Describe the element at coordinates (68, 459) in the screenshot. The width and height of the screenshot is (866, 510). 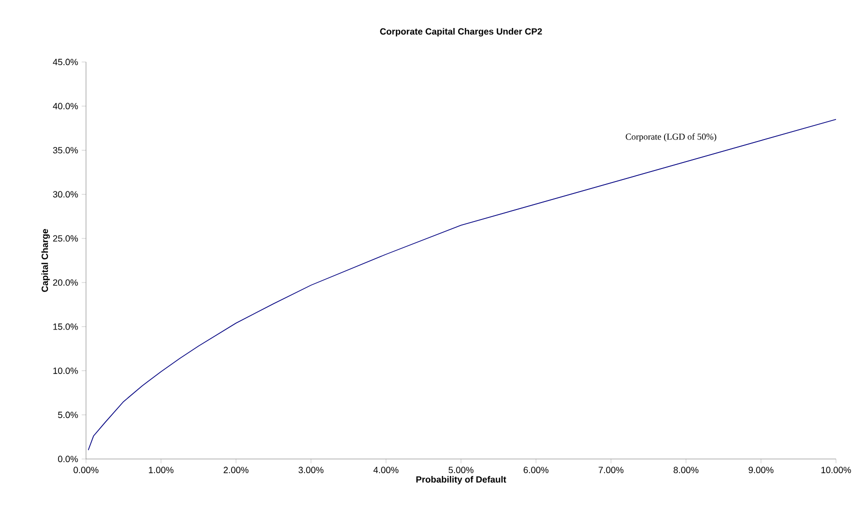
I see `y-tick-label: 0.0%` at that location.